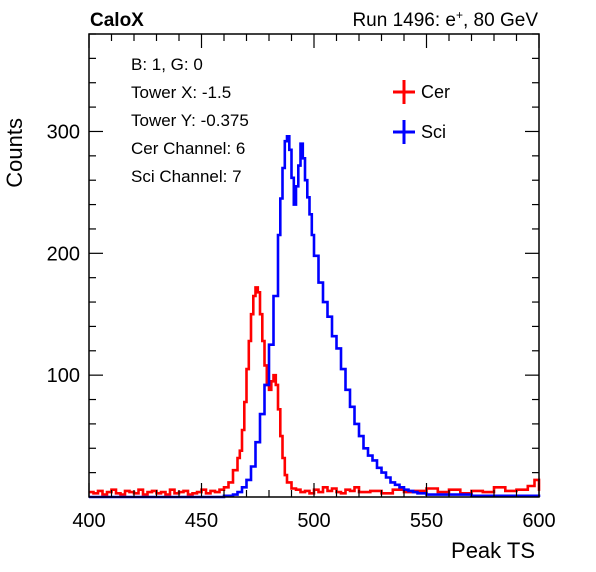 Image resolution: width=596 pixels, height=572 pixels. I want to click on legend: Cer Sci, so click(421, 112).